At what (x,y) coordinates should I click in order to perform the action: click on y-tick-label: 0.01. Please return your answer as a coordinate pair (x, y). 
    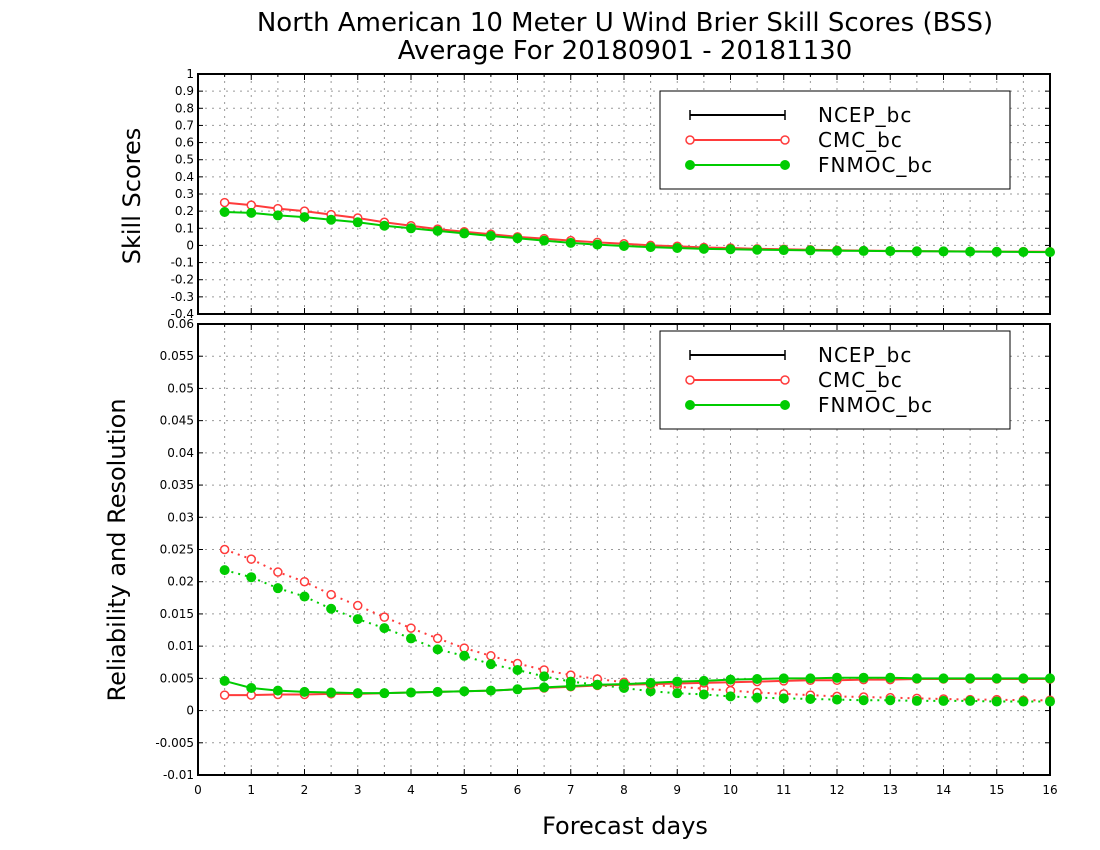
    Looking at the image, I should click on (180, 646).